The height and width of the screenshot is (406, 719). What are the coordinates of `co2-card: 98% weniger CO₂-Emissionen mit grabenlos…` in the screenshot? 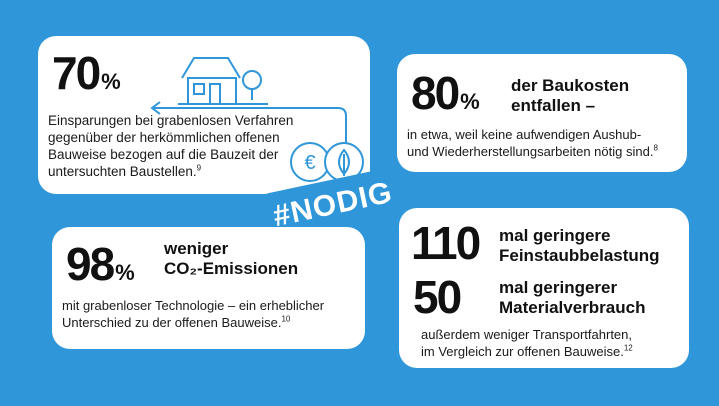 It's located at (208, 288).